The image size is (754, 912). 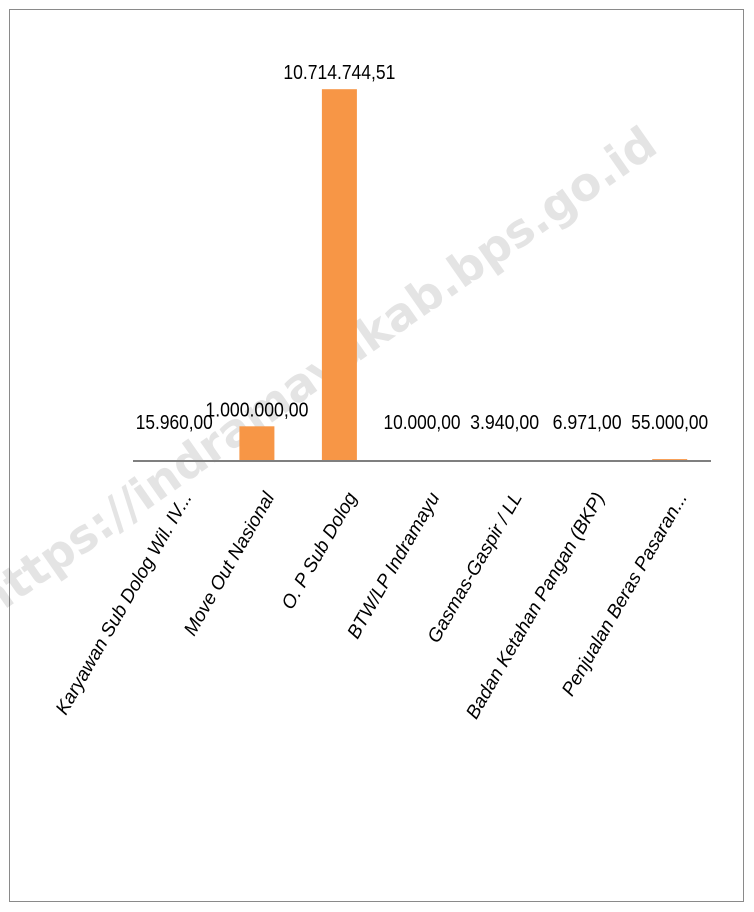 What do you see at coordinates (669, 423) in the screenshot?
I see `data-label-7: 55.000,00` at bounding box center [669, 423].